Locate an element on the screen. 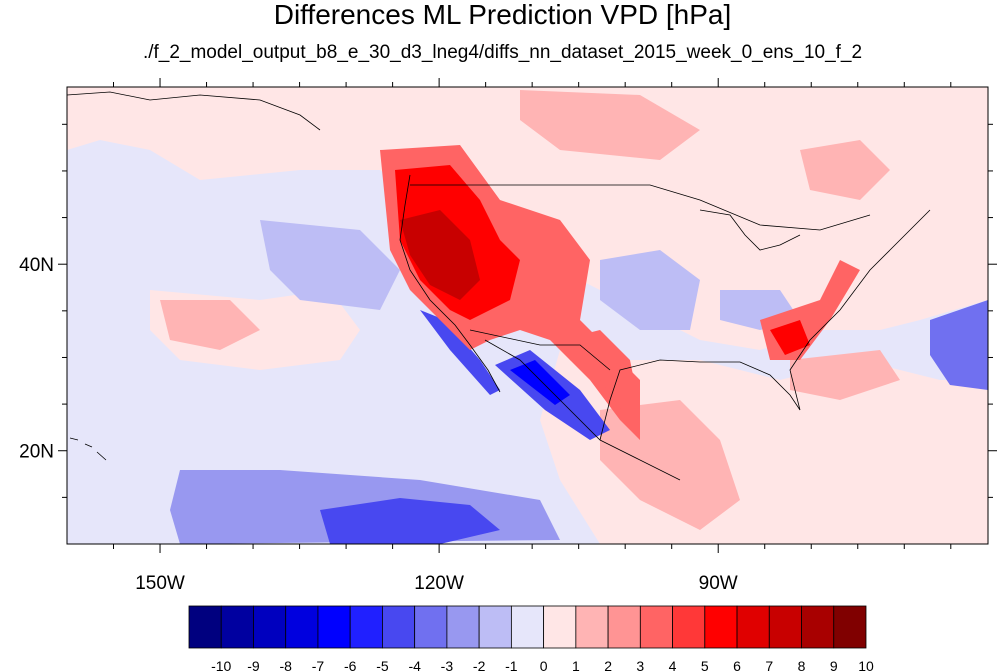 This screenshot has width=1005, height=672. light-positive-region-arctic is located at coordinates (193, 113).